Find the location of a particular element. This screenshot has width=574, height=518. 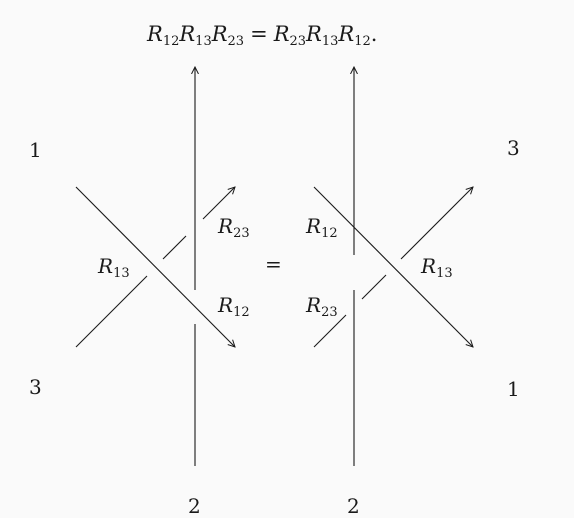

eq-rhs-2: R13 is located at coordinates (322, 35).